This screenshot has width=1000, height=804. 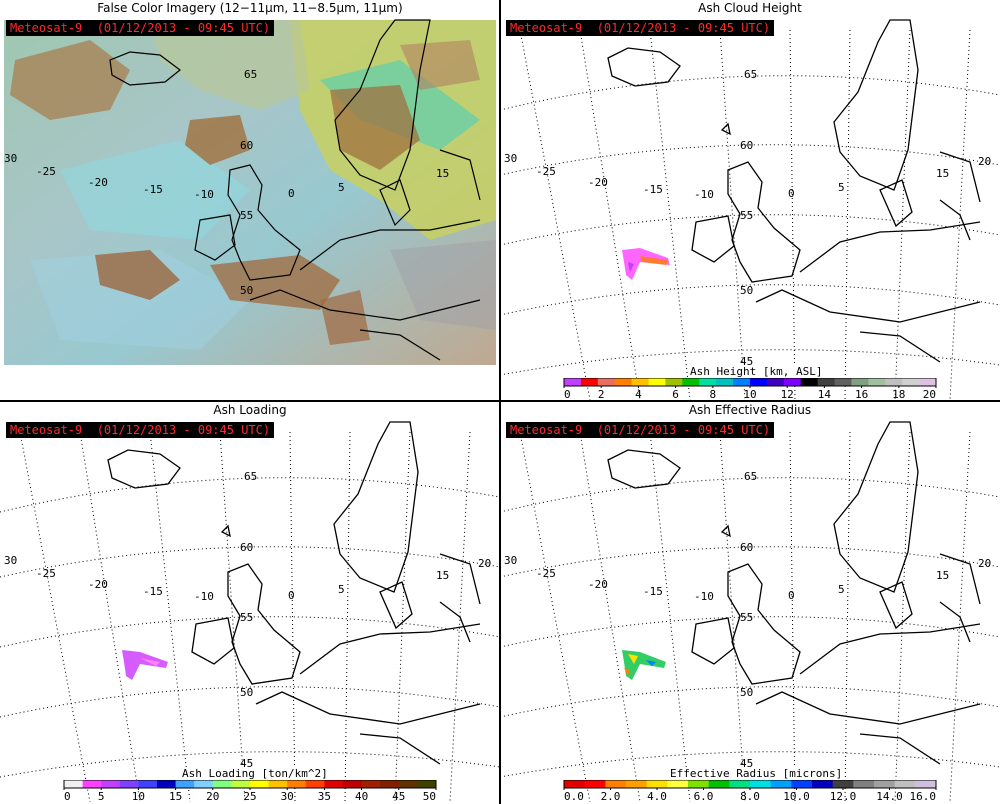 What do you see at coordinates (249, 796) in the screenshot?
I see `loading-colorbar-tick-label: 25` at bounding box center [249, 796].